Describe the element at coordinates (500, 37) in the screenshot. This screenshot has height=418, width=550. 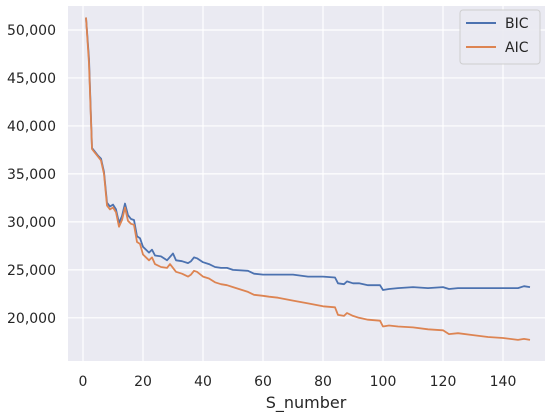
I see `legend: BIC AIC` at that location.